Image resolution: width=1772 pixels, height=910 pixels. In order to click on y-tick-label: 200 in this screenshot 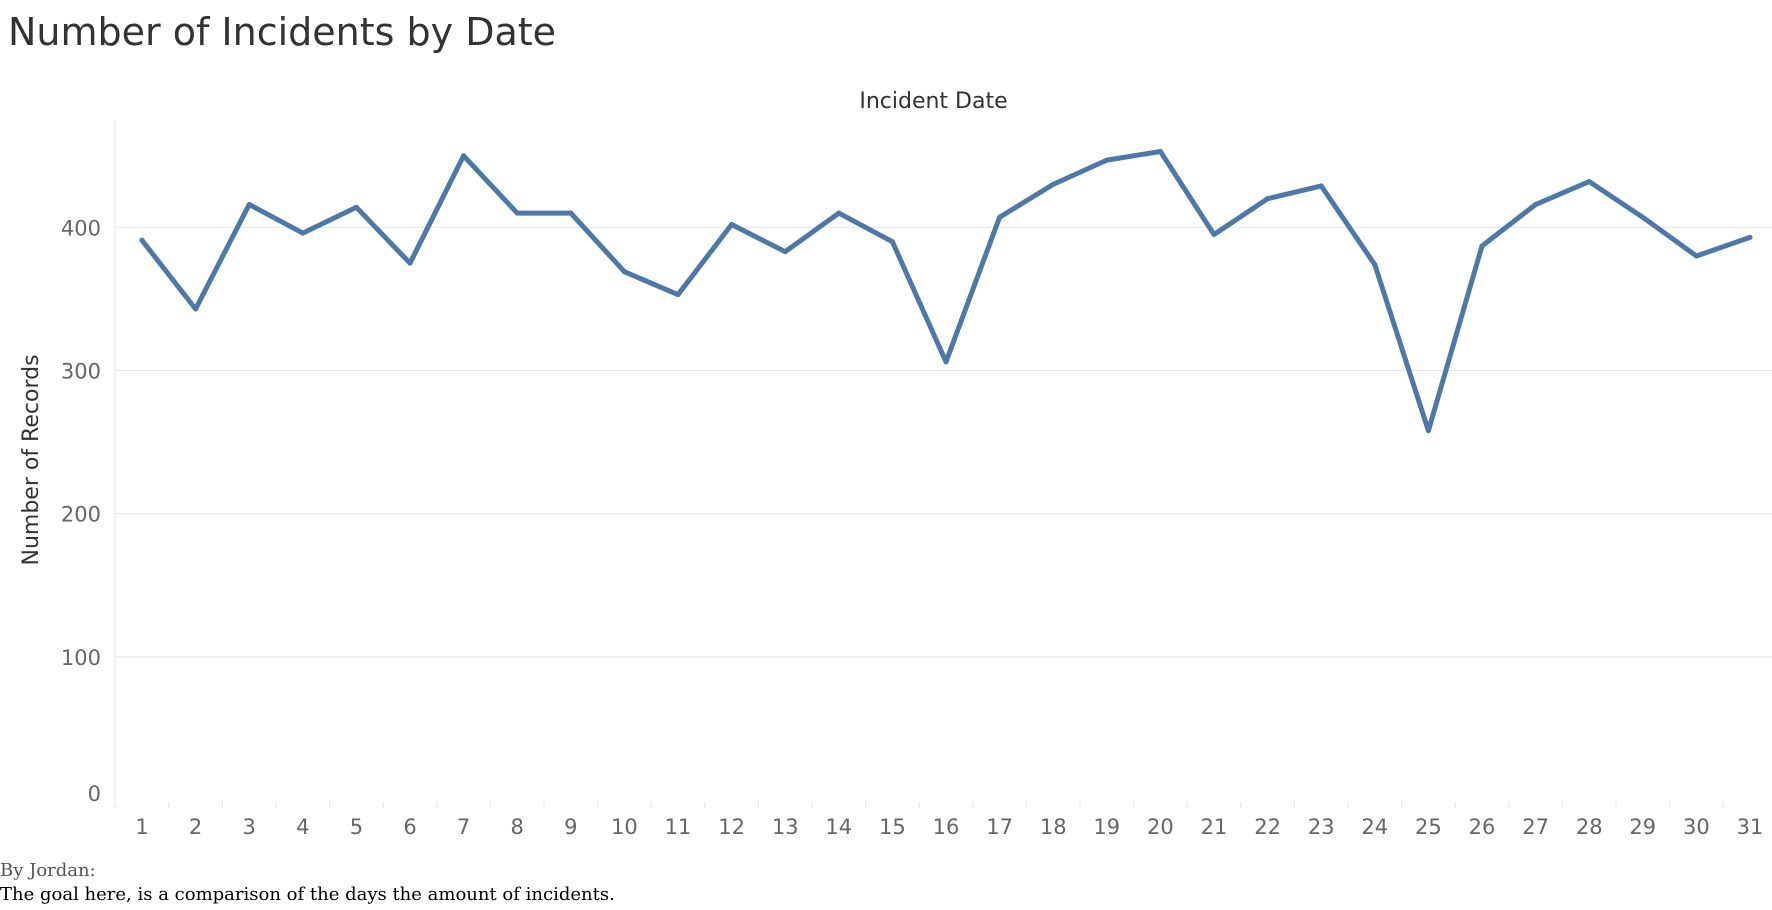, I will do `click(81, 515)`.